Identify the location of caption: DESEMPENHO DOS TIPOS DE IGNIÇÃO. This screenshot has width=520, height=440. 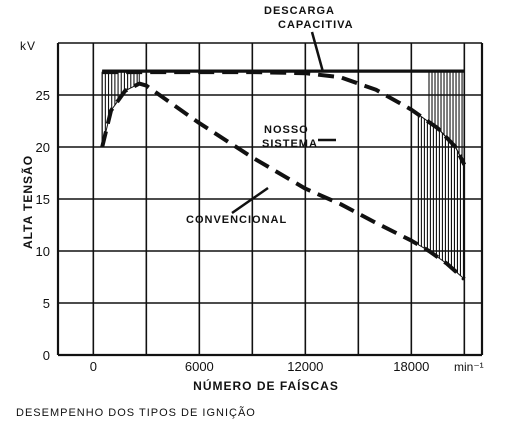
(136, 412).